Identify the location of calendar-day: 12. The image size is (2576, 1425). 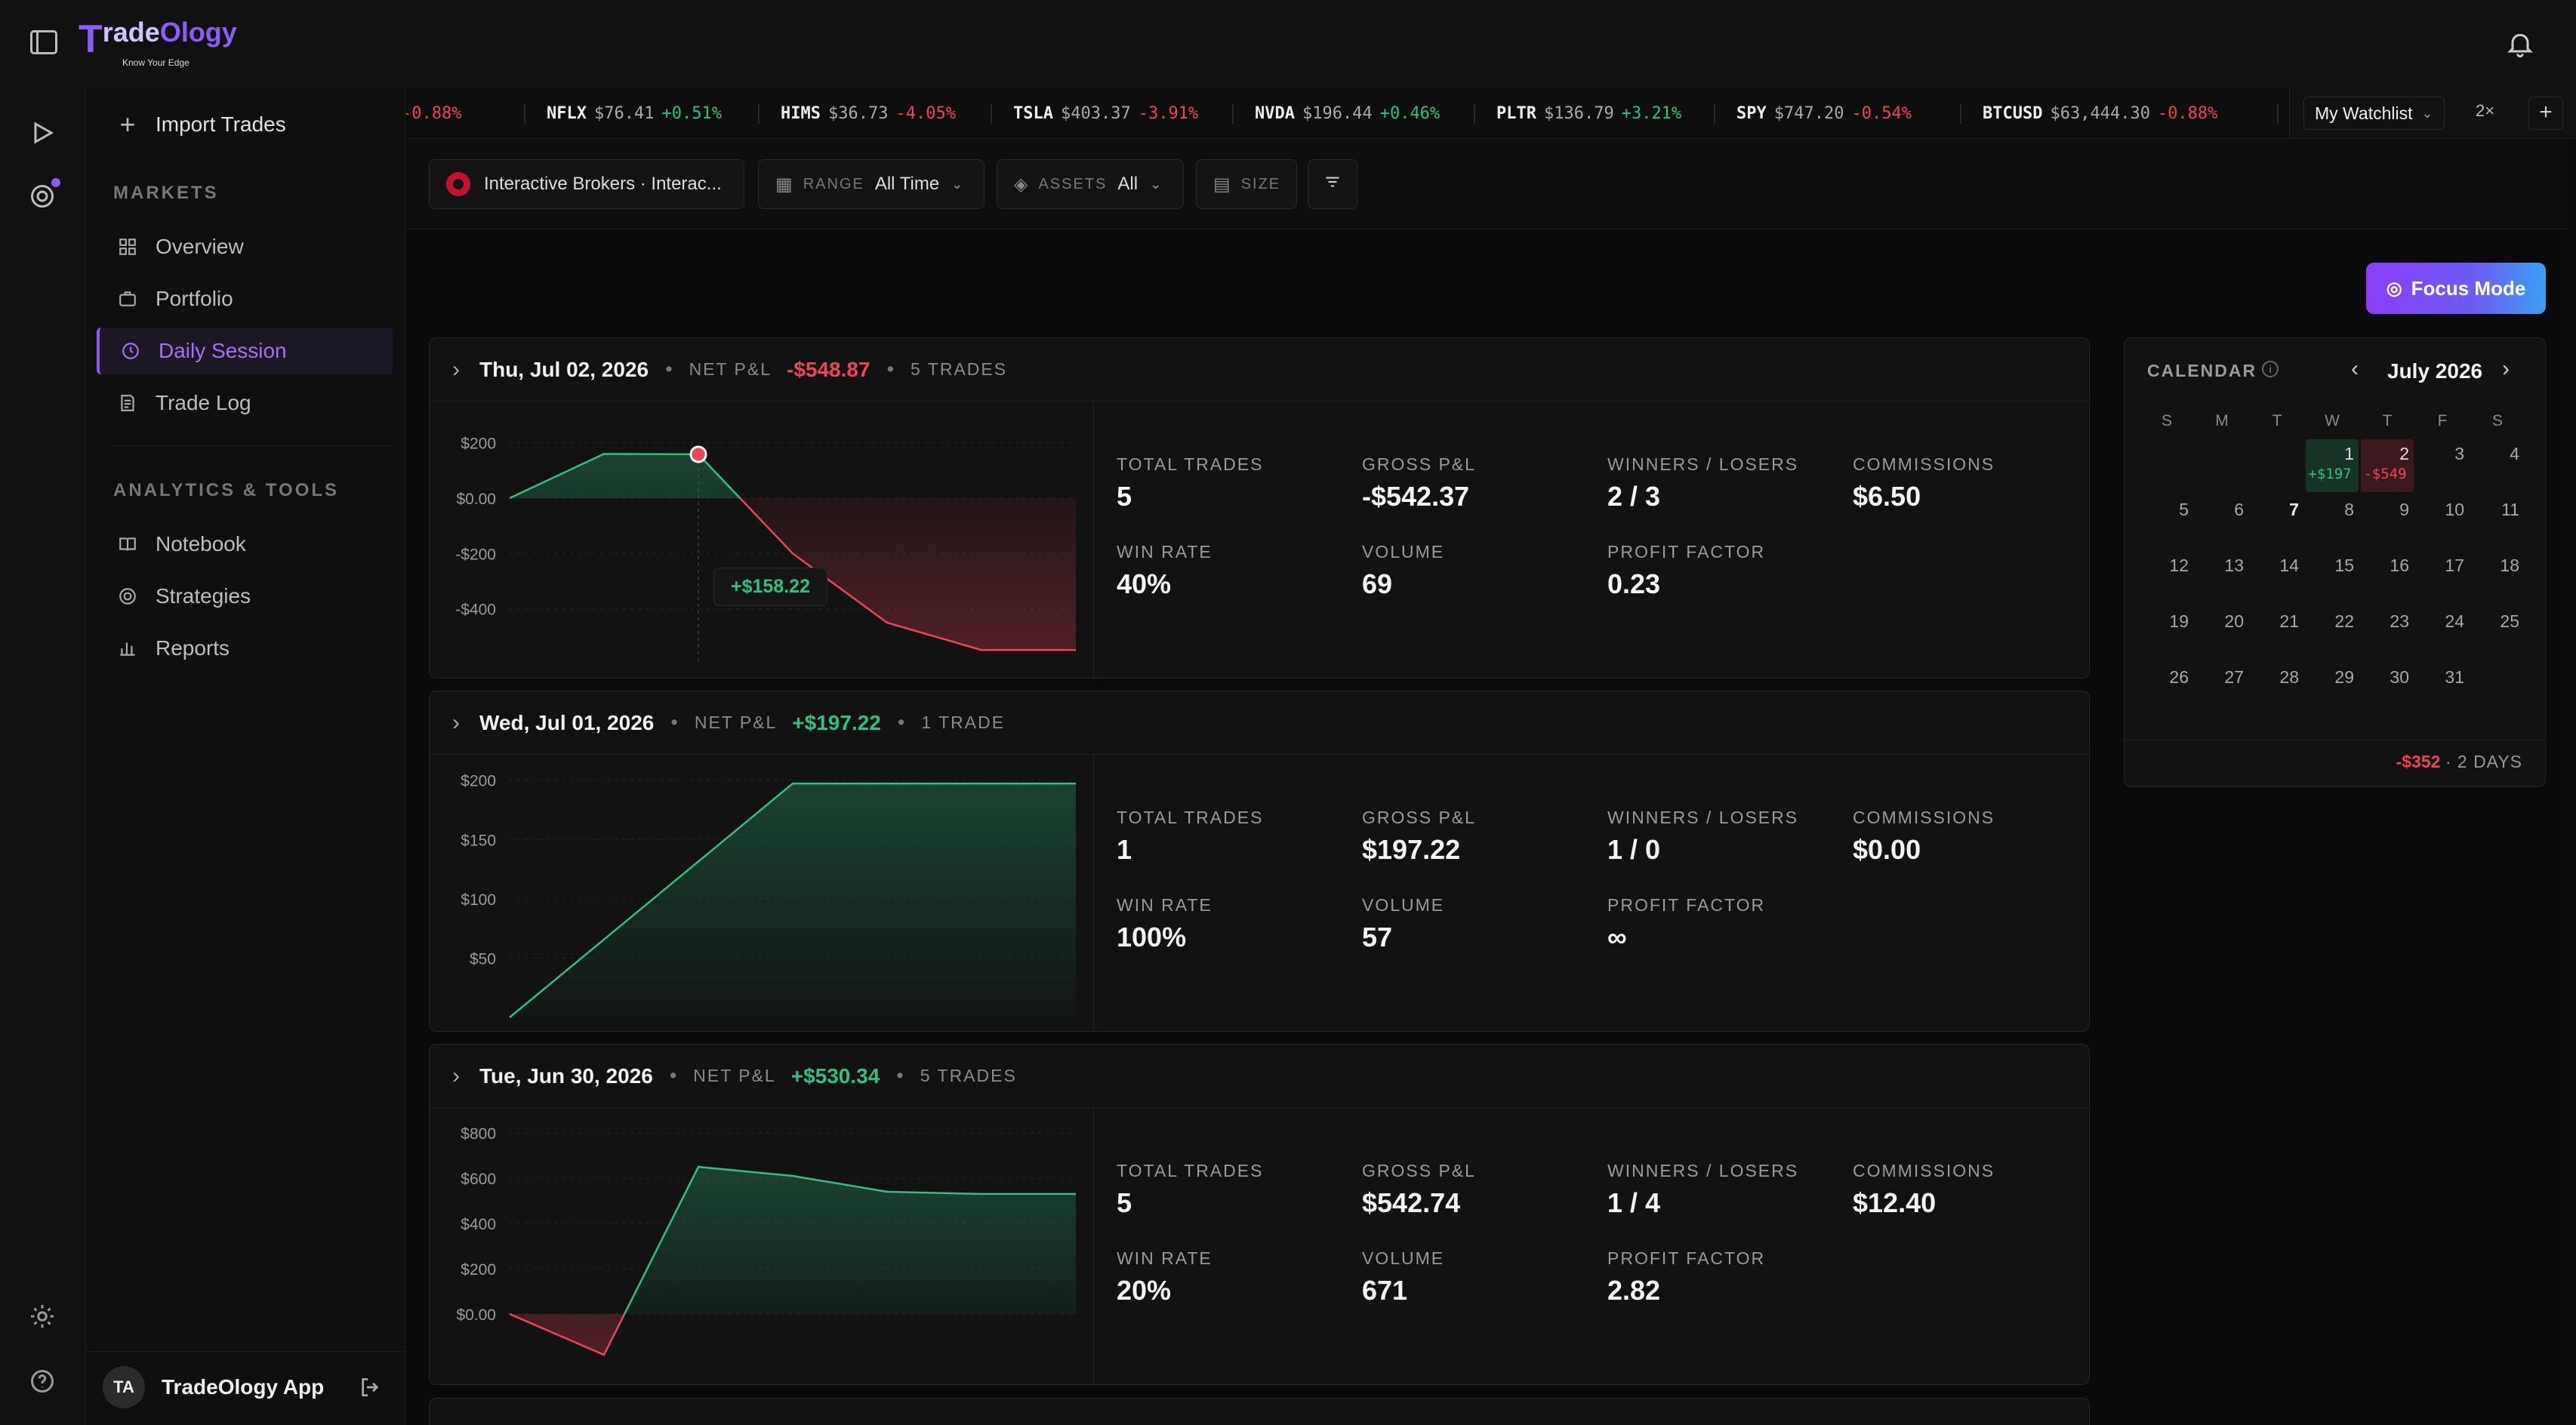
(2179, 565).